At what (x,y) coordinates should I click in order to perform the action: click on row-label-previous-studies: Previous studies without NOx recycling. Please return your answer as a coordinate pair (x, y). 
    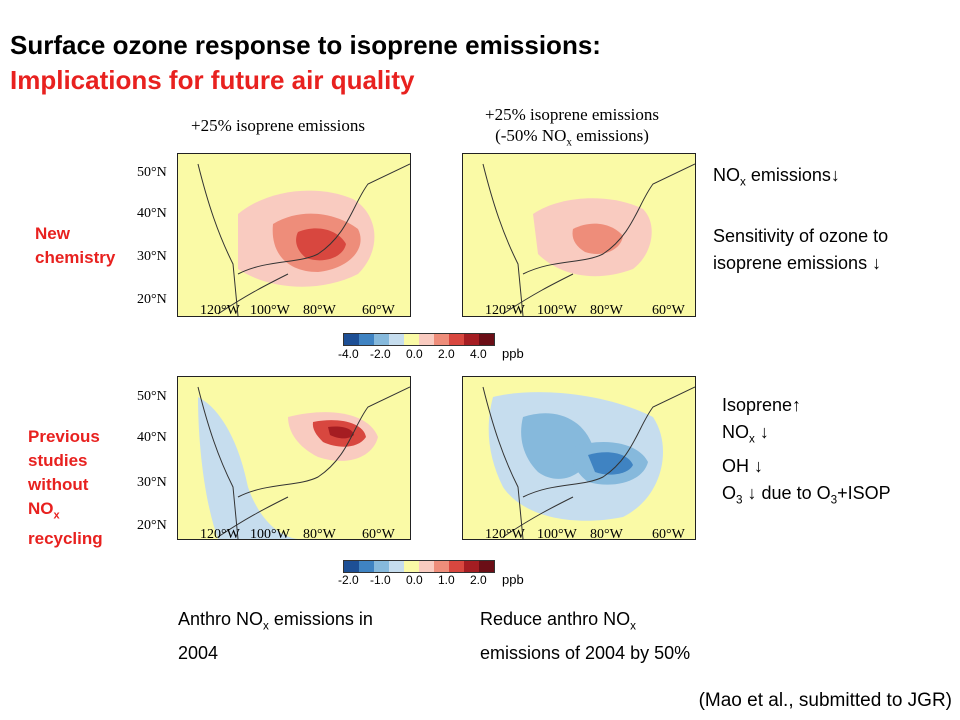
    Looking at the image, I should click on (65, 488).